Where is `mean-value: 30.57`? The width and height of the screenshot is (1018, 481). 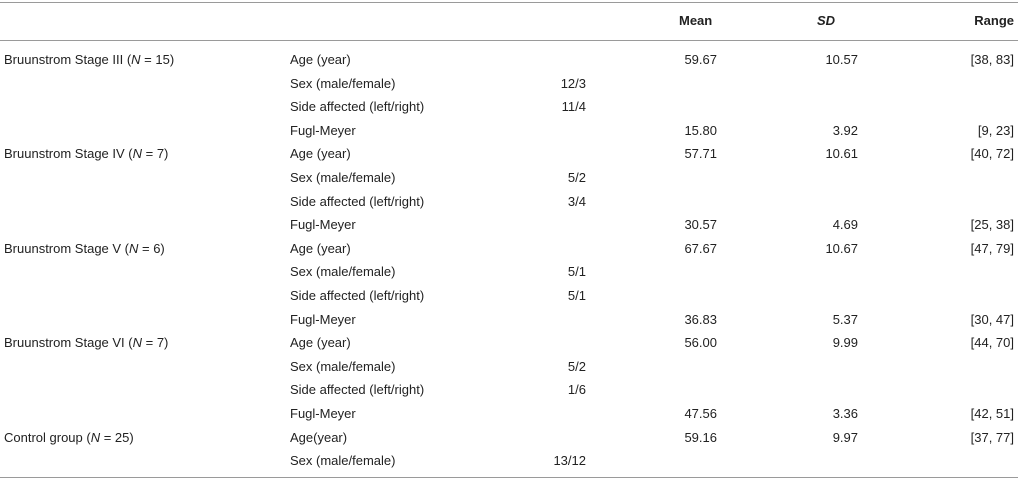 mean-value: 30.57 is located at coordinates (700, 224).